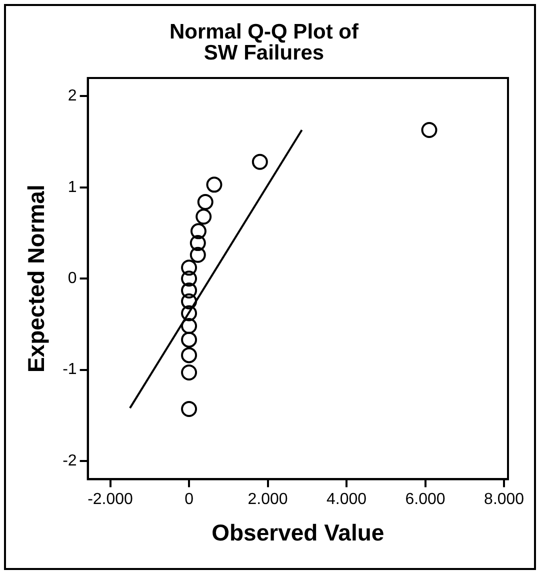 This screenshot has height=572, width=538. Describe the element at coordinates (189, 499) in the screenshot. I see `x-tick-label: 0` at that location.